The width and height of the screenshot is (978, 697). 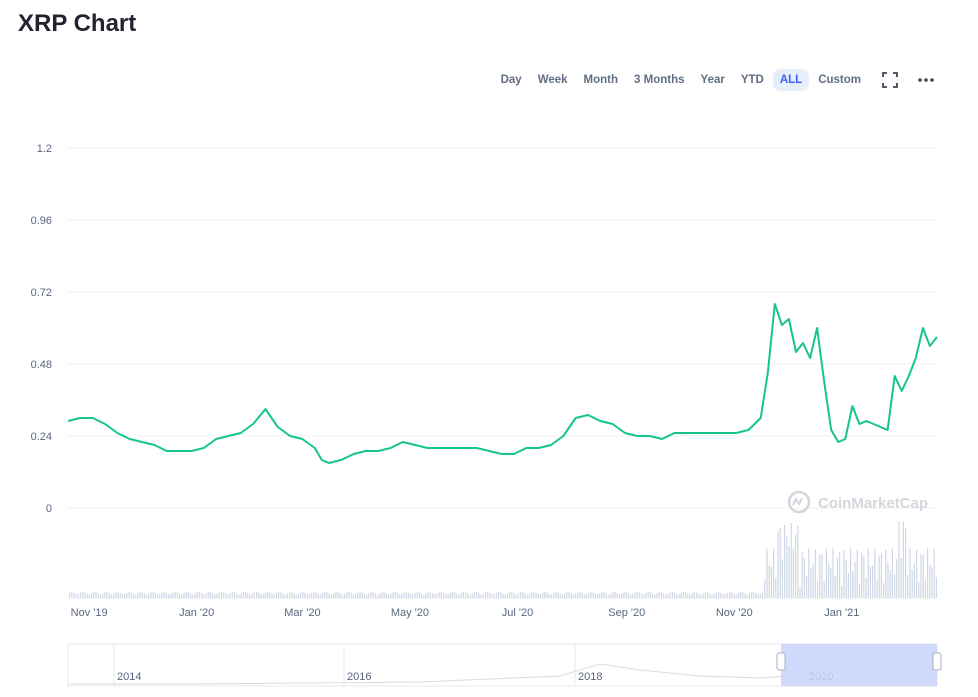 What do you see at coordinates (791, 80) in the screenshot?
I see `range-tab-all: ALL` at bounding box center [791, 80].